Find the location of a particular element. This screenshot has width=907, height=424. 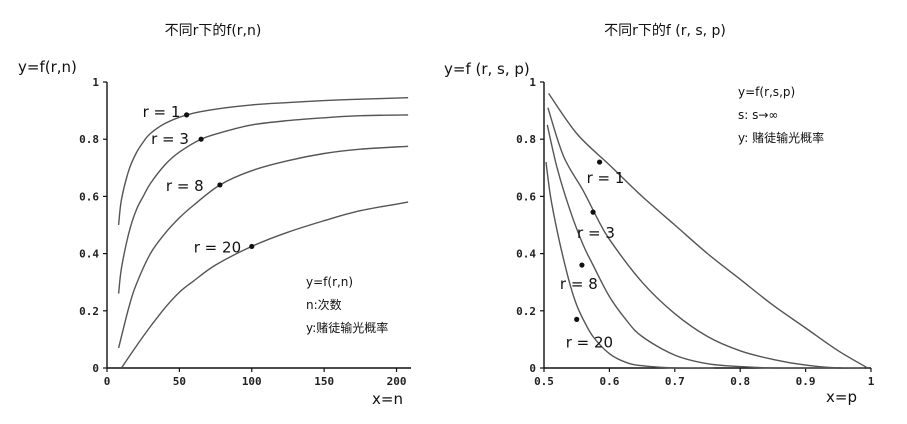

right-x-tick-label: 0.9 is located at coordinates (806, 381).